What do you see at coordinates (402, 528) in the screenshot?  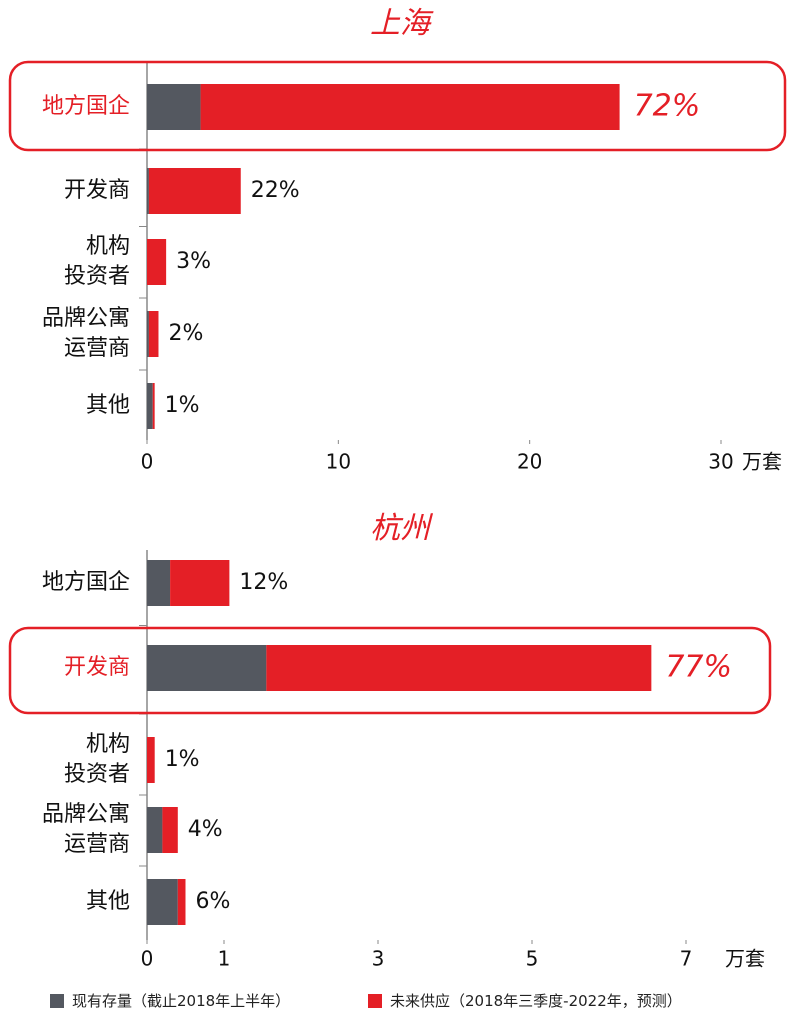 I see `chart-title: 杭州` at bounding box center [402, 528].